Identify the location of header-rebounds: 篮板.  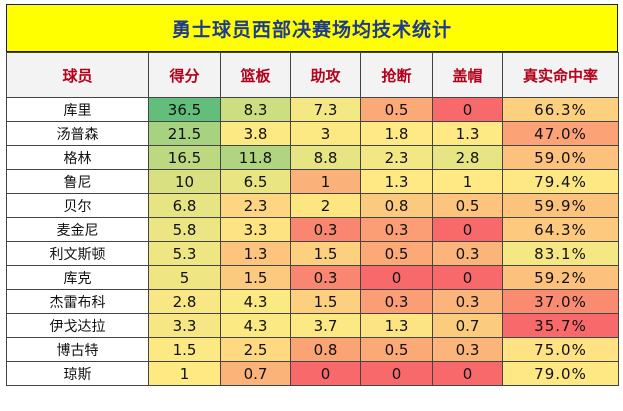
(255, 75).